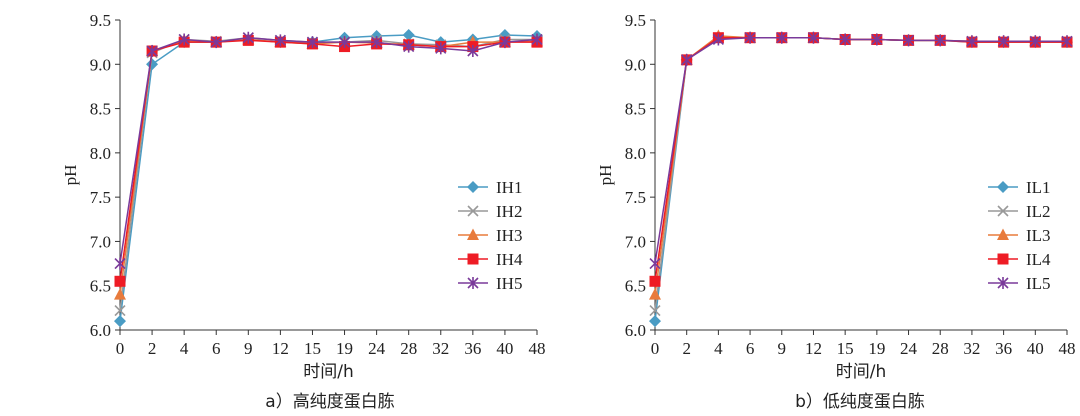 This screenshot has width=1080, height=416. I want to click on x-tick-label: 48, so click(1067, 348).